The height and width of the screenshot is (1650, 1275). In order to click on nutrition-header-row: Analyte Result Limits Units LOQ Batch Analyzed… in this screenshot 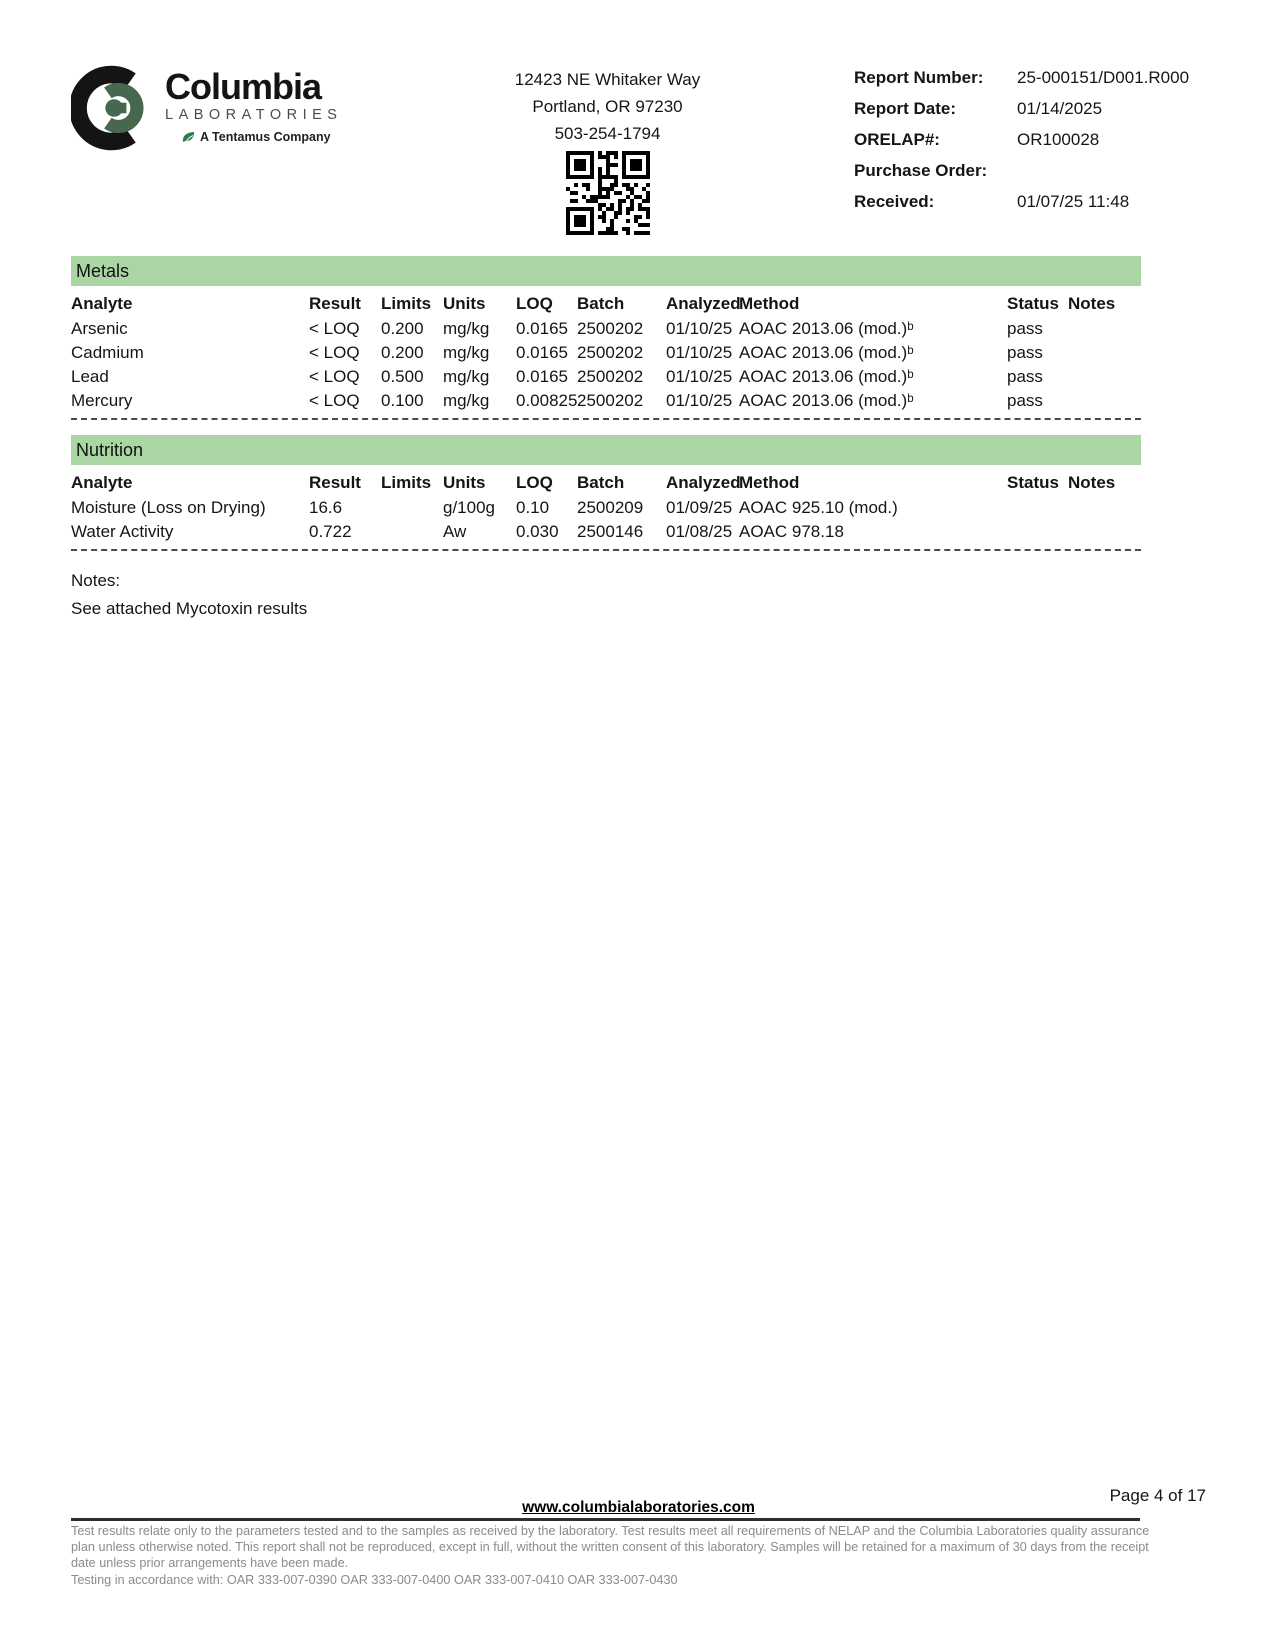, I will do `click(606, 480)`.